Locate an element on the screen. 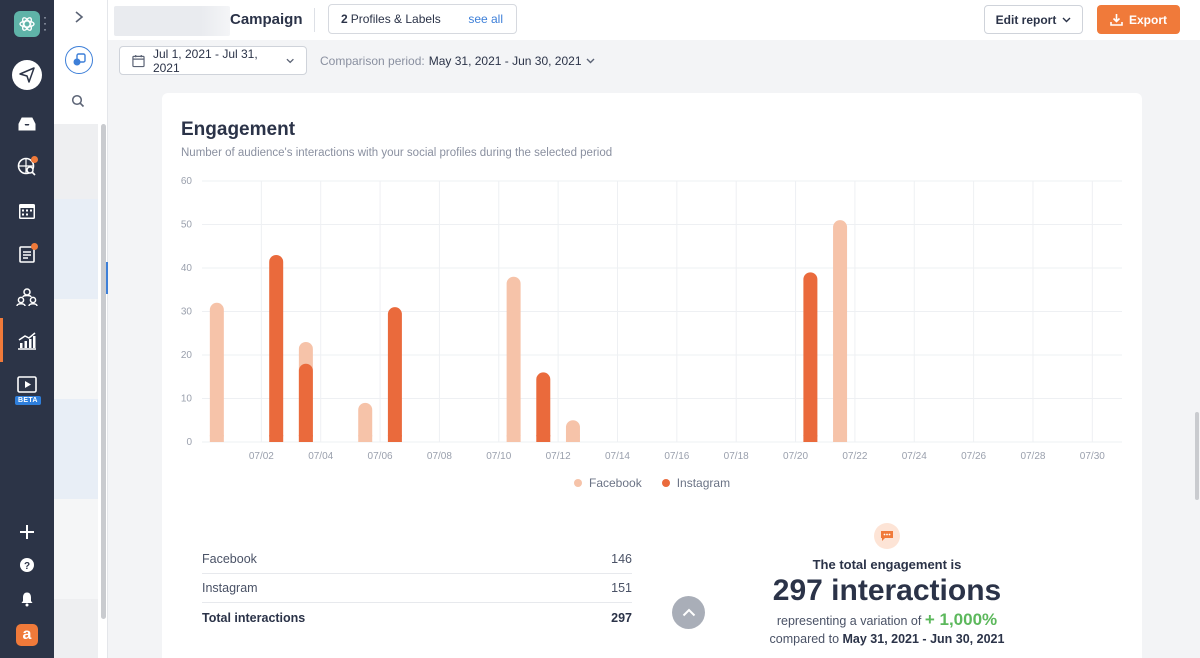 The width and height of the screenshot is (1200, 658). x-tick-label: 07/04 is located at coordinates (320, 456).